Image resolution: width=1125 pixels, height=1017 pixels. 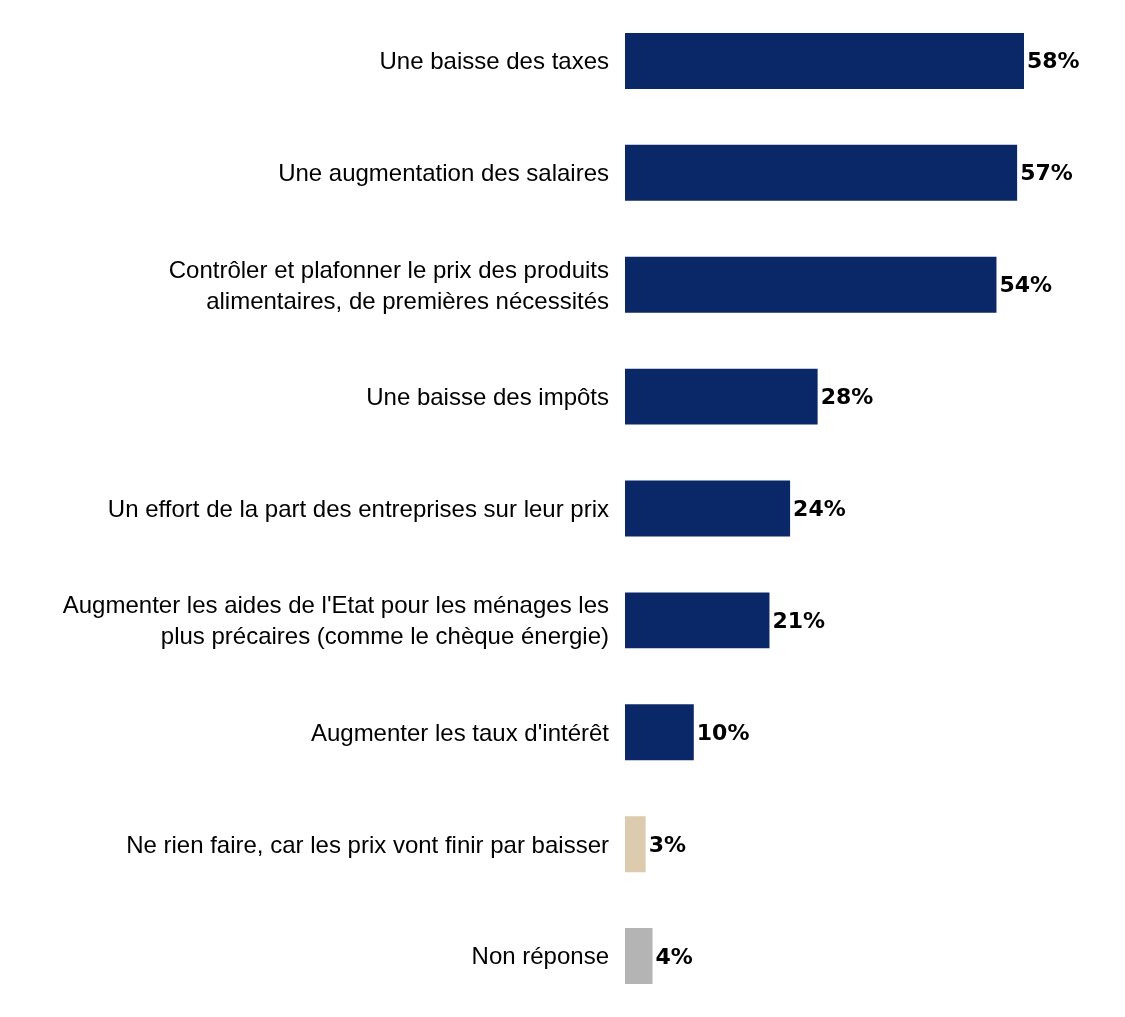 What do you see at coordinates (443, 173) in the screenshot?
I see `y-tick-label: Une augmentation des salaires` at bounding box center [443, 173].